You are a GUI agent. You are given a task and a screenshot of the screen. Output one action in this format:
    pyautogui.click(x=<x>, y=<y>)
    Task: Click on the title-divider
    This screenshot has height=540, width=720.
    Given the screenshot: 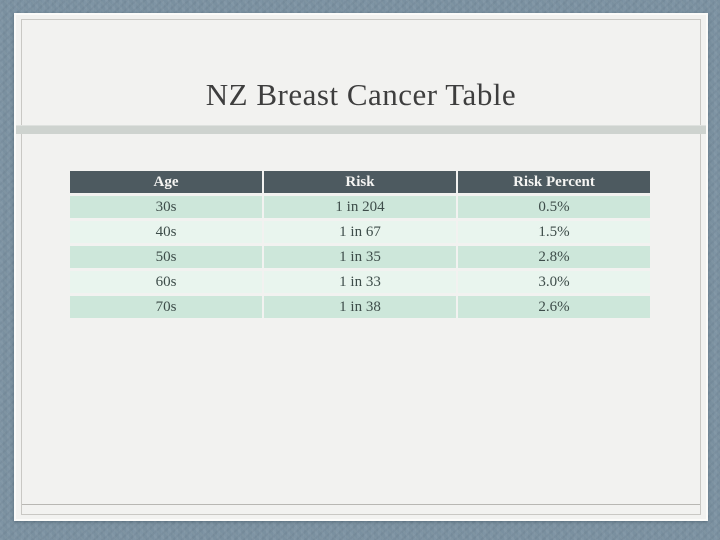 What is the action you would take?
    pyautogui.click(x=361, y=129)
    